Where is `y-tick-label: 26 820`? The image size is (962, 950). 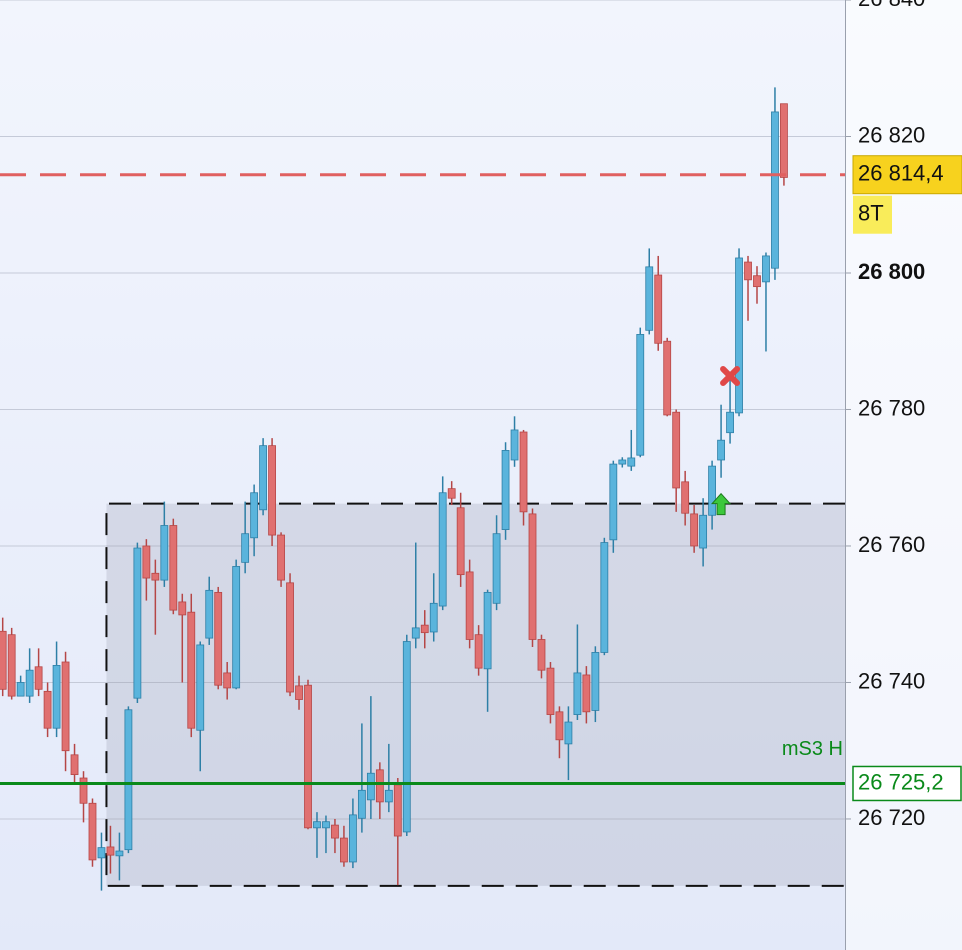
y-tick-label: 26 820 is located at coordinates (891, 134).